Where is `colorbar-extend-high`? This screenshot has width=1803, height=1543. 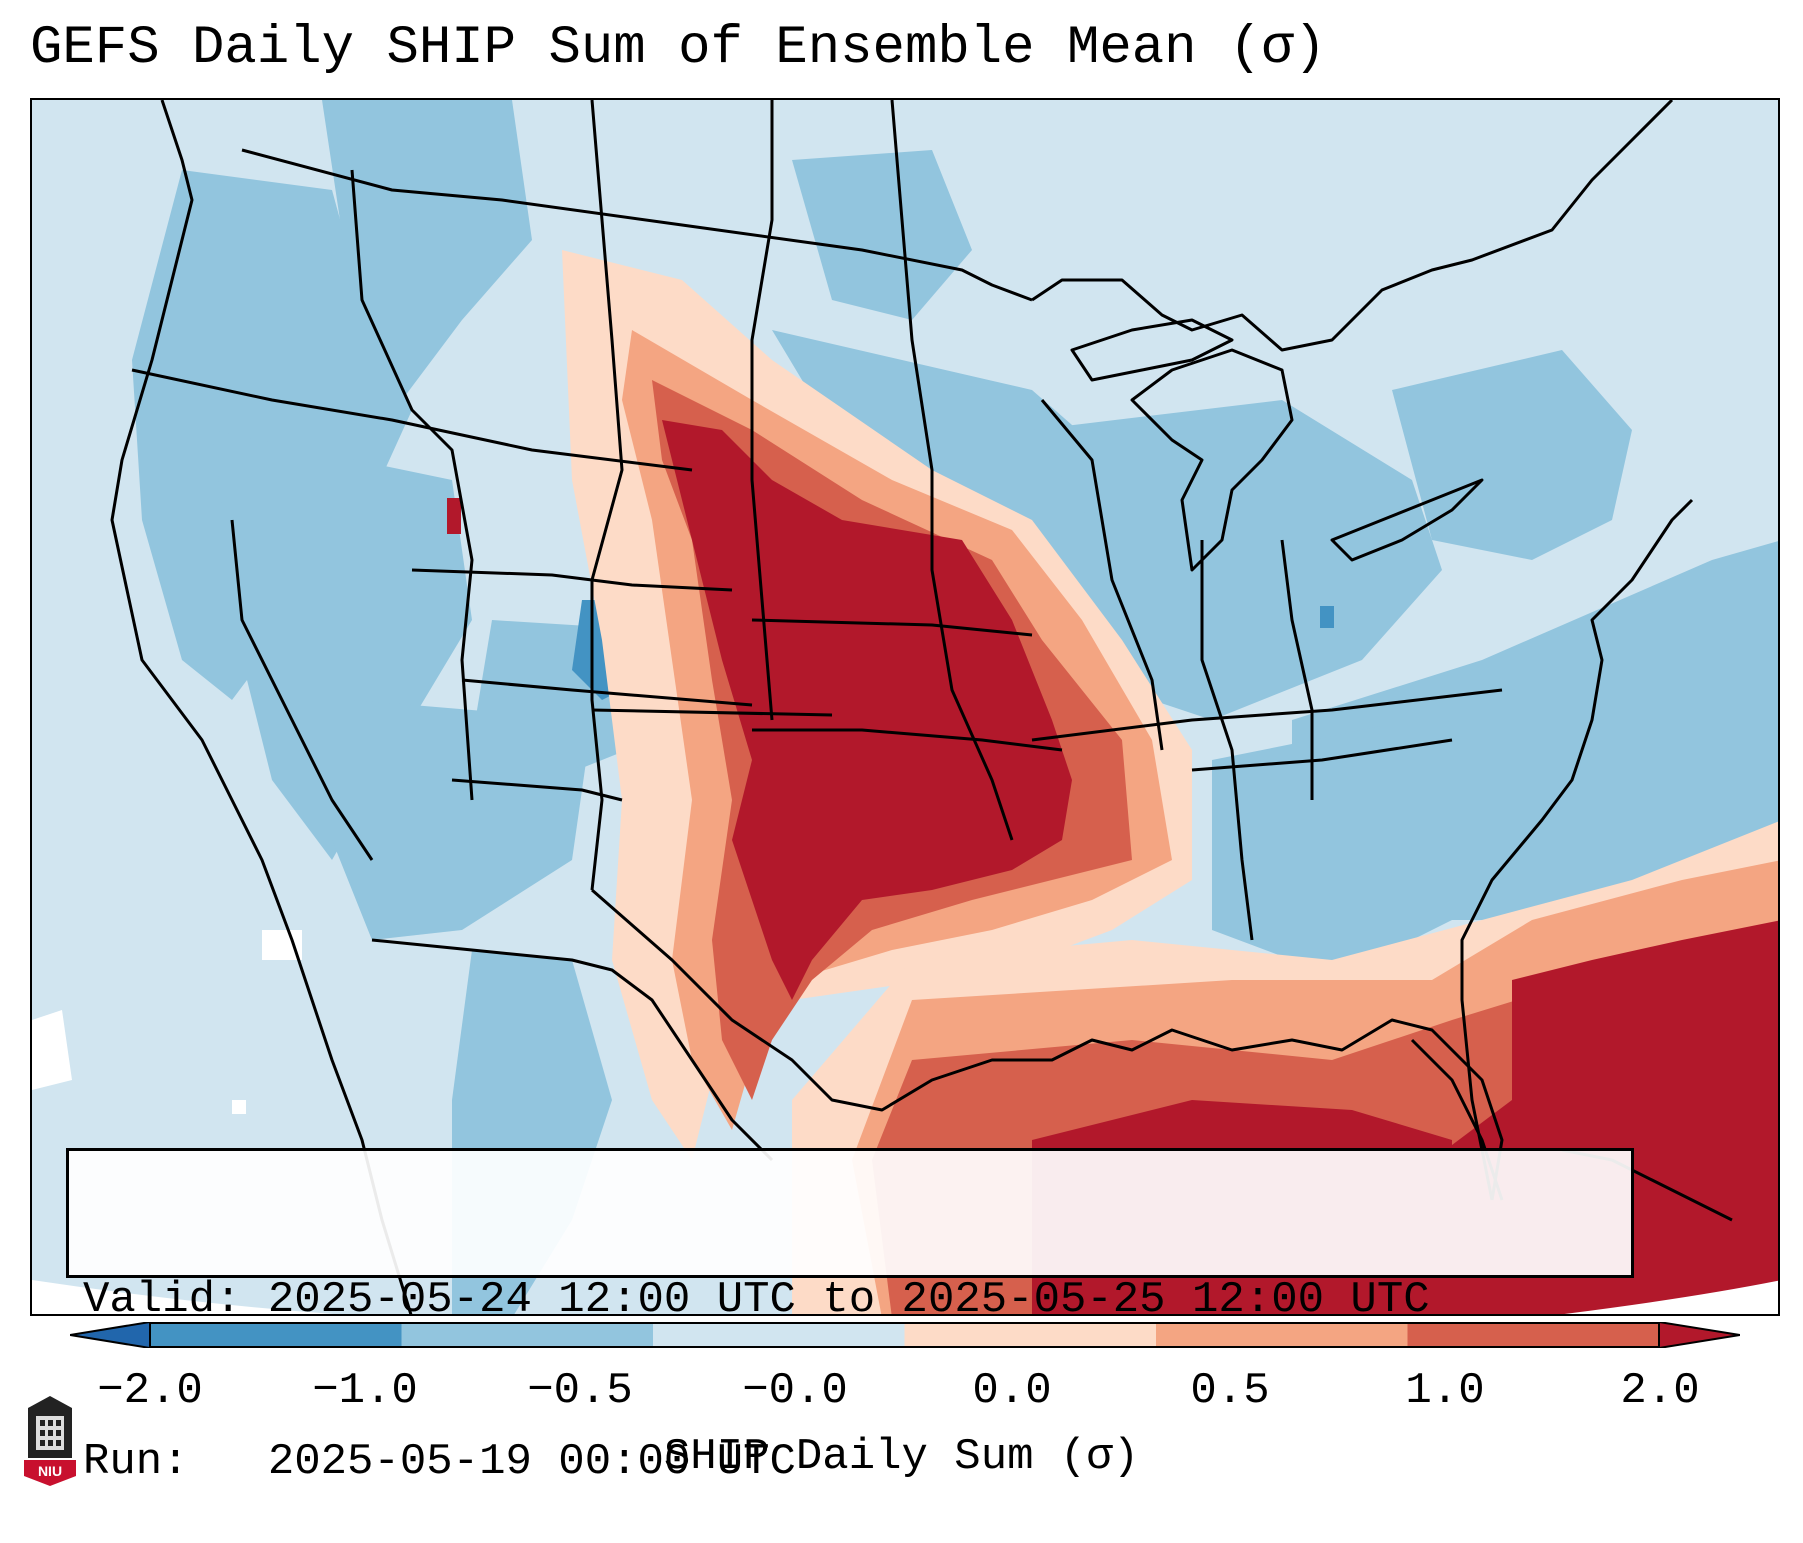 colorbar-extend-high is located at coordinates (1699, 1335).